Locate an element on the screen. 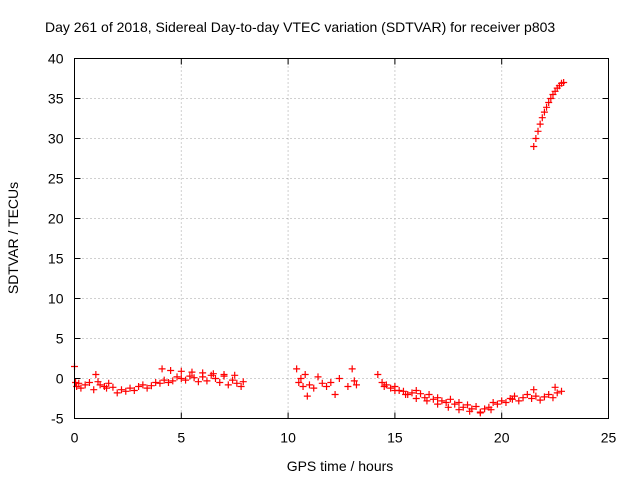  y-tick-label: 20 is located at coordinates (56, 219).